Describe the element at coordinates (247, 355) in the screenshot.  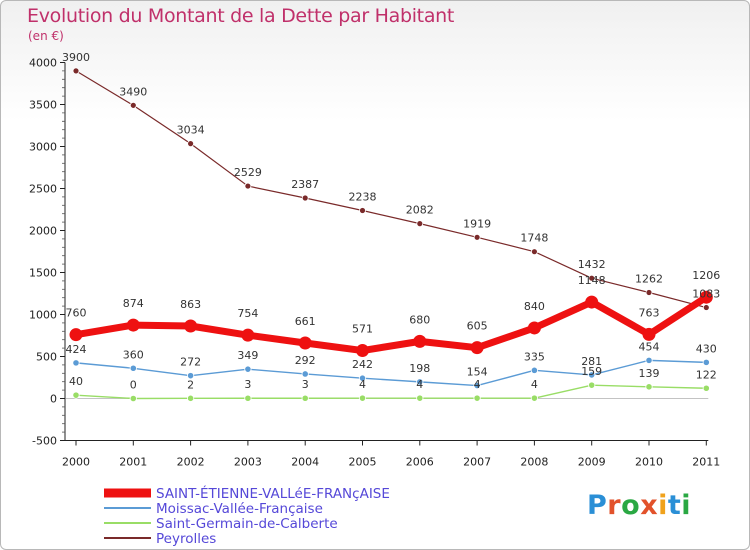
I see `data-label: 349` at that location.